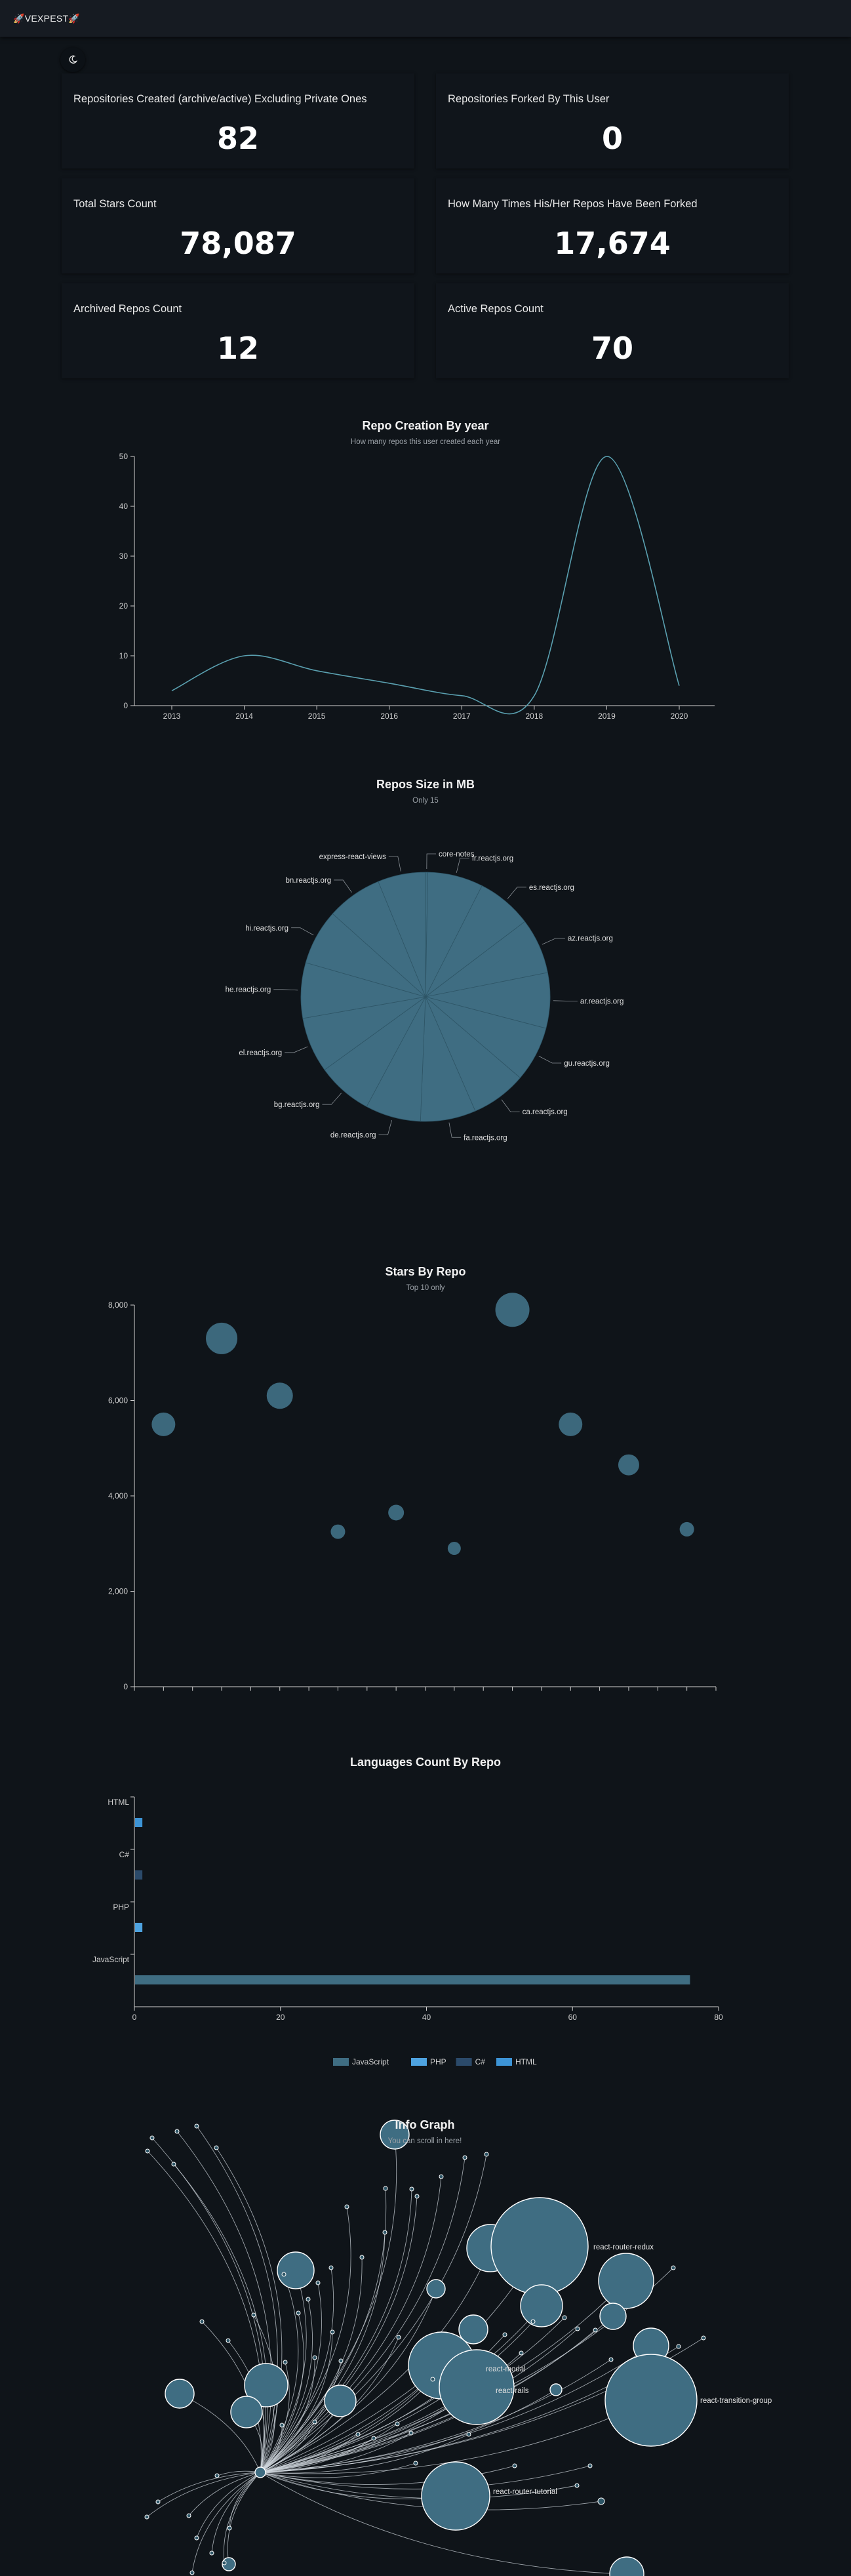 The width and height of the screenshot is (851, 2576). Describe the element at coordinates (280, 2017) in the screenshot. I see `x-tick-label: 20` at that location.